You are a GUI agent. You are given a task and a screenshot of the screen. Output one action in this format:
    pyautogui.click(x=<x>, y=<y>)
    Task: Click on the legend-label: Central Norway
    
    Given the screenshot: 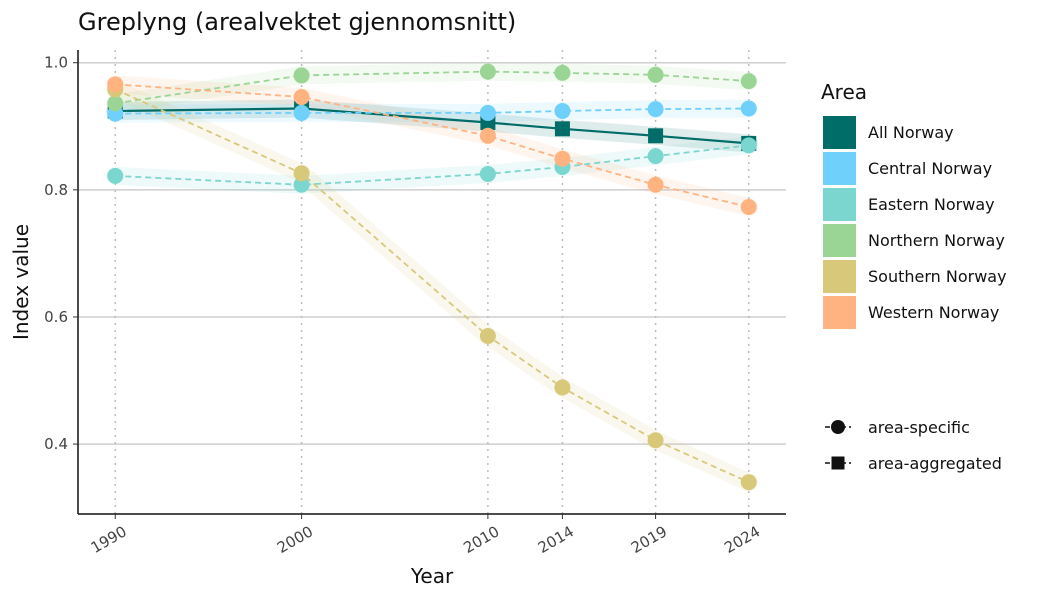 What is the action you would take?
    pyautogui.click(x=930, y=168)
    